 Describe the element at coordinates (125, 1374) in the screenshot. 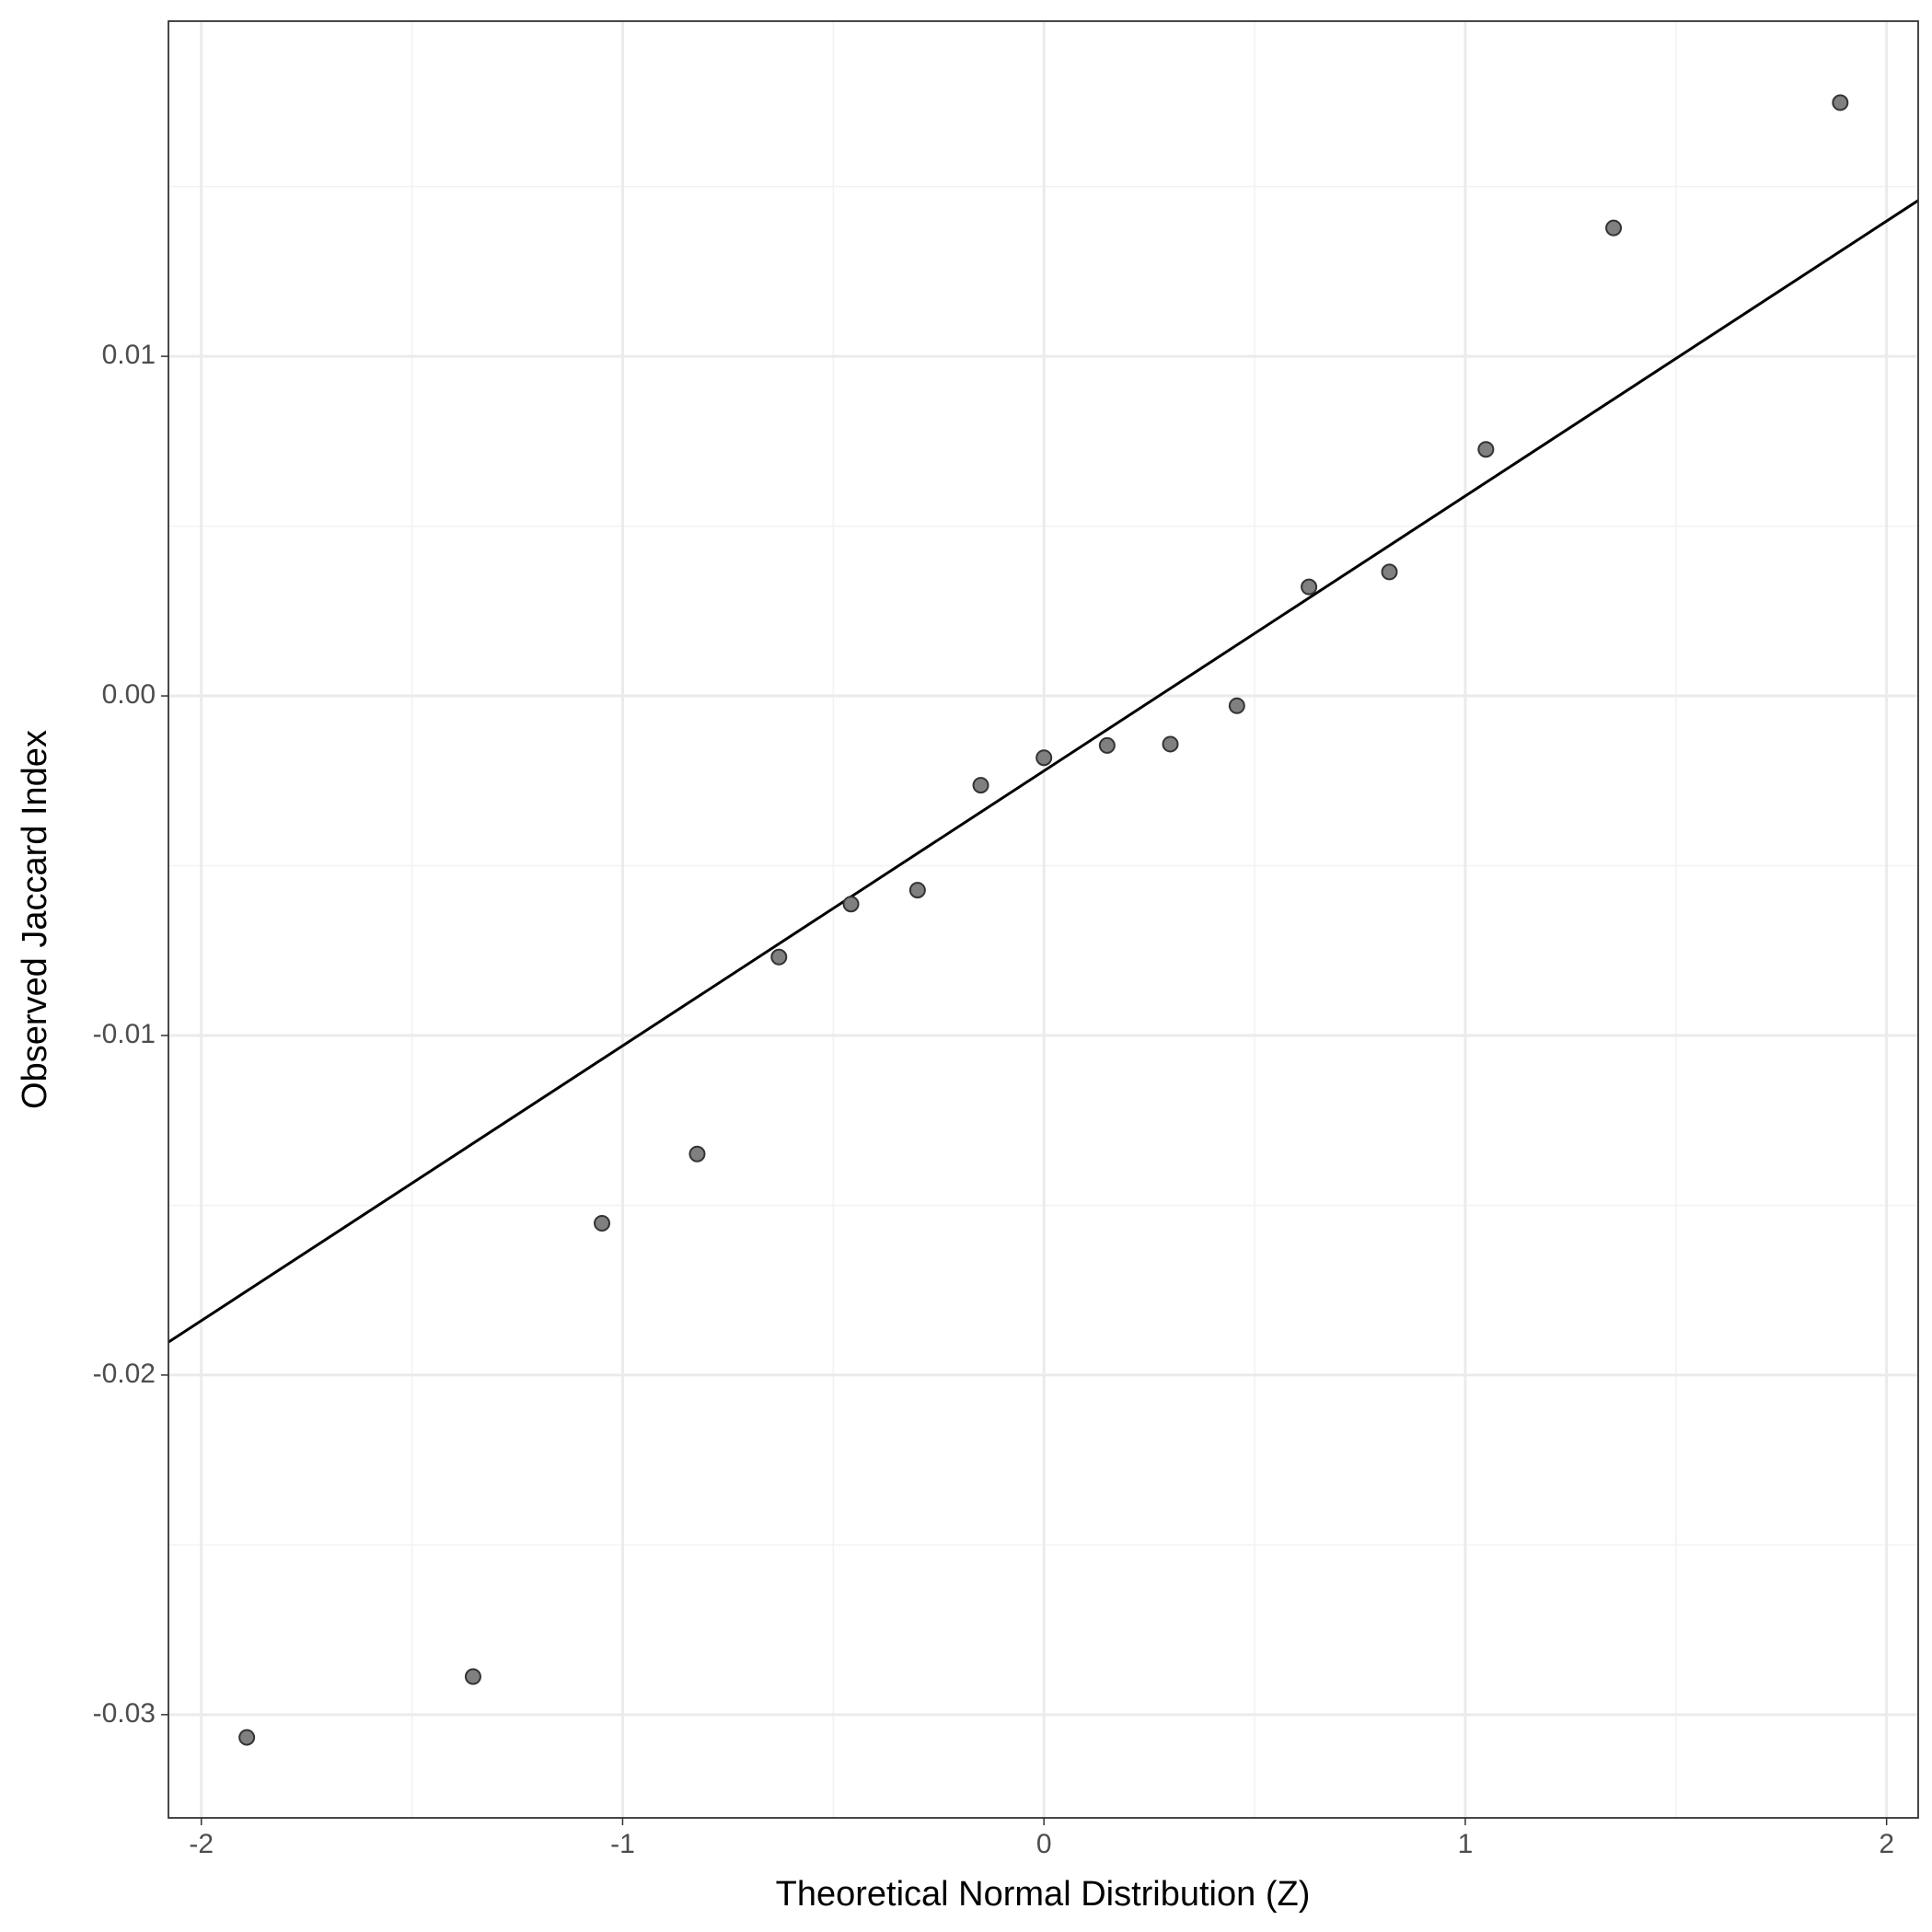

I see `y-tick-label: -0.02` at that location.